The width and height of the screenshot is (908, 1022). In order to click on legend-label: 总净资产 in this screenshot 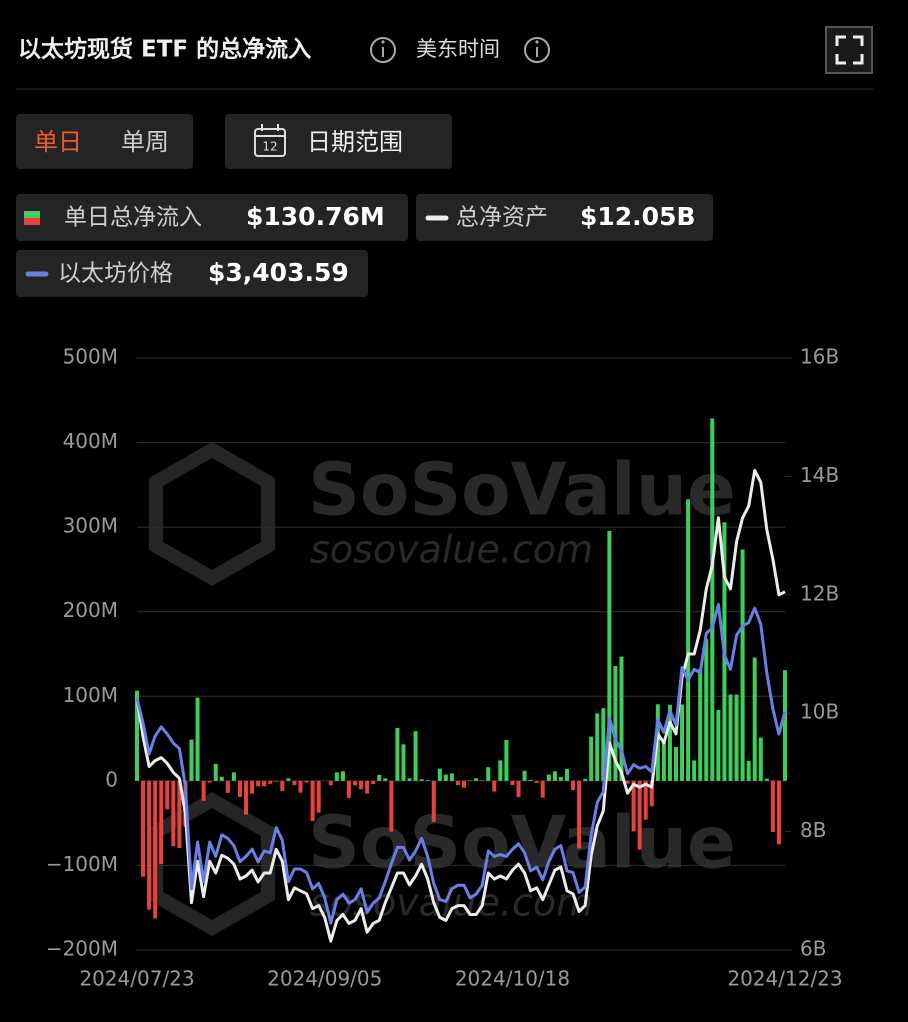, I will do `click(502, 218)`.